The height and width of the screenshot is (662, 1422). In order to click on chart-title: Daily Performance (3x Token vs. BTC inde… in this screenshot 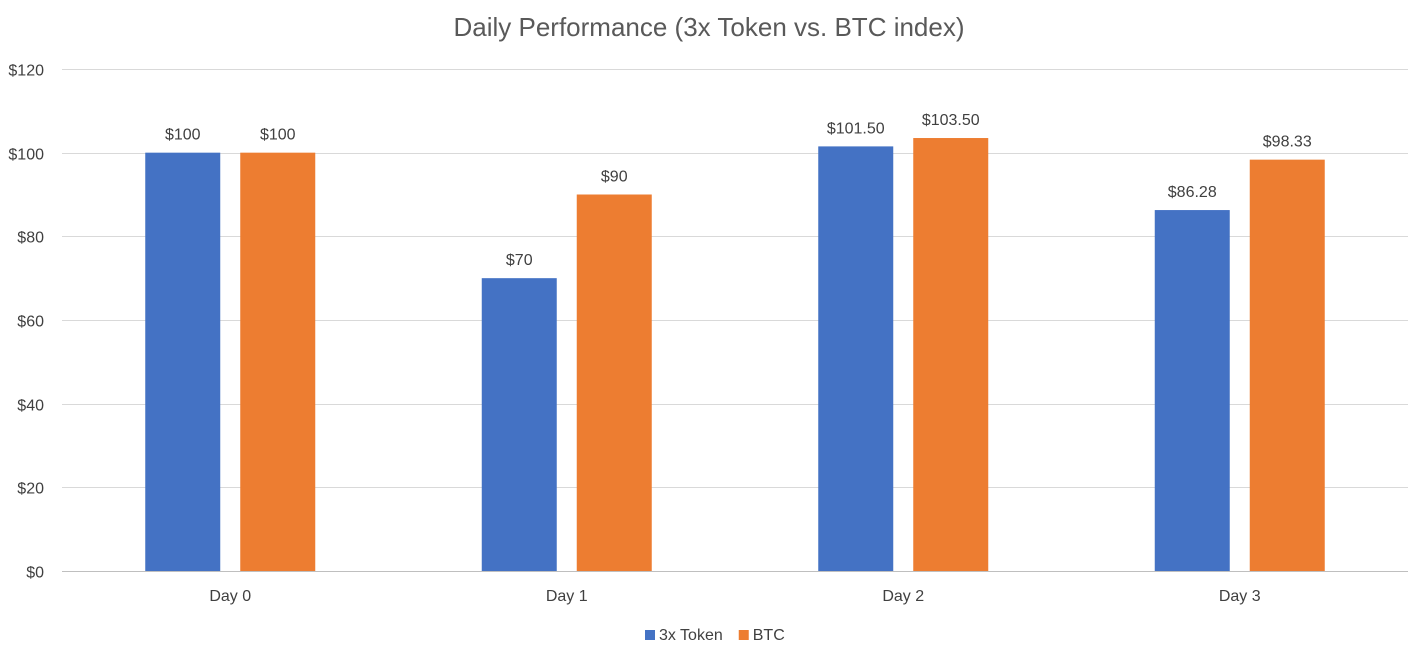, I will do `click(708, 27)`.